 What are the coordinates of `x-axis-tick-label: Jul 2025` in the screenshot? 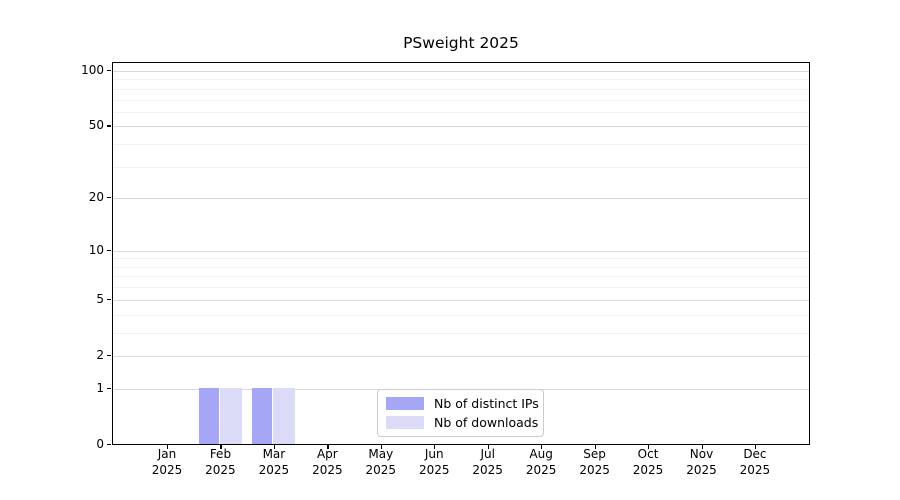 It's located at (487, 462).